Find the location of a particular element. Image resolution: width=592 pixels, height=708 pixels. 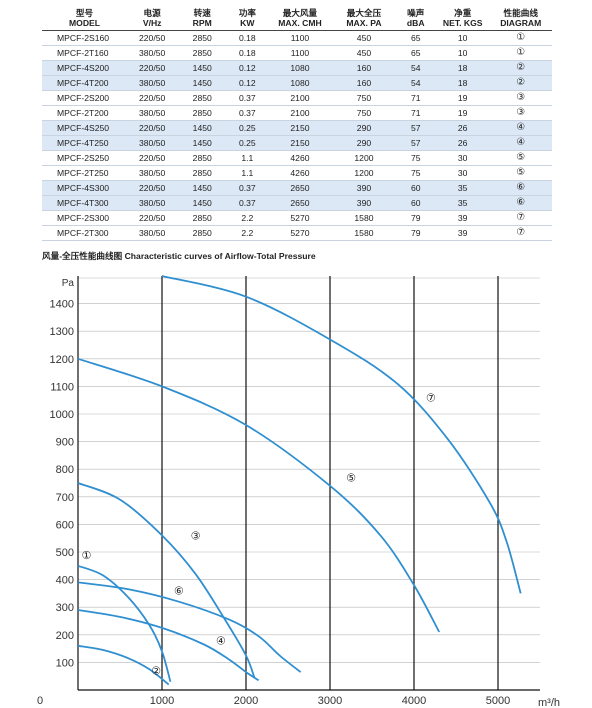

table-cell: 39 is located at coordinates (462, 218).